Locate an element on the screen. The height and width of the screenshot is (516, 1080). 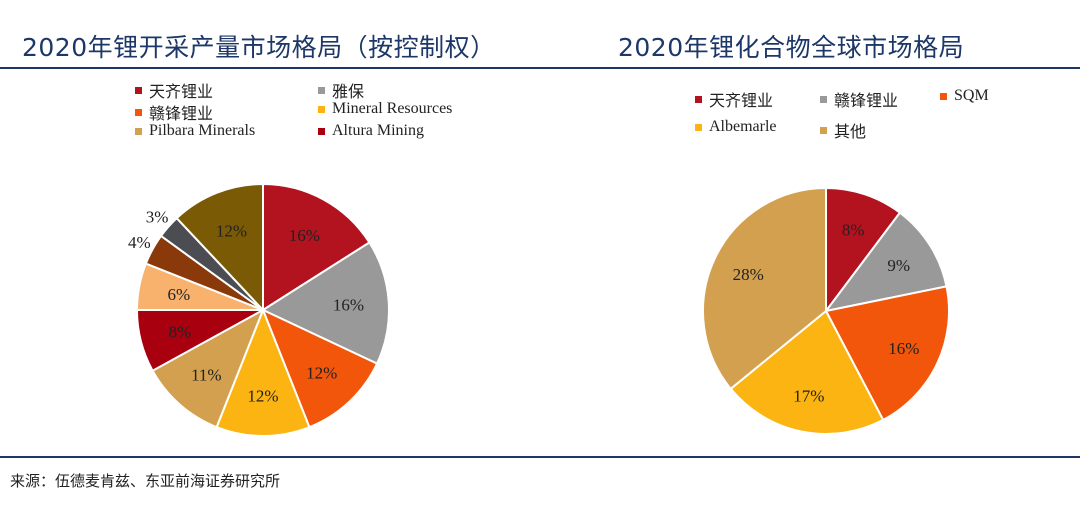
legend-item: 雅保 is located at coordinates (341, 90).